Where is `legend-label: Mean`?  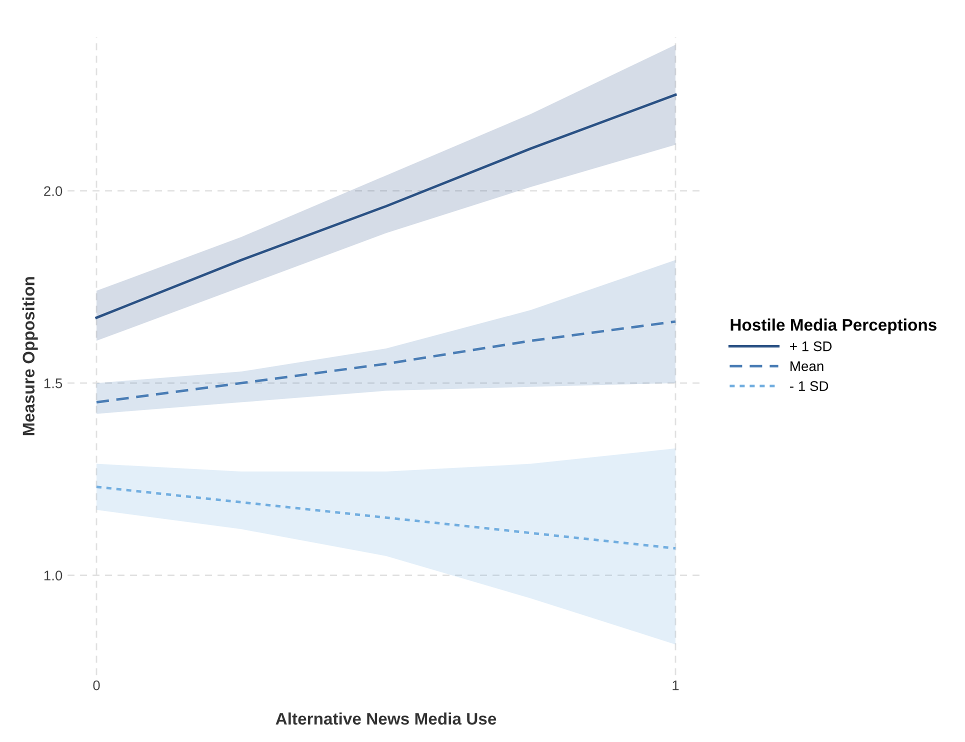
legend-label: Mean is located at coordinates (807, 366).